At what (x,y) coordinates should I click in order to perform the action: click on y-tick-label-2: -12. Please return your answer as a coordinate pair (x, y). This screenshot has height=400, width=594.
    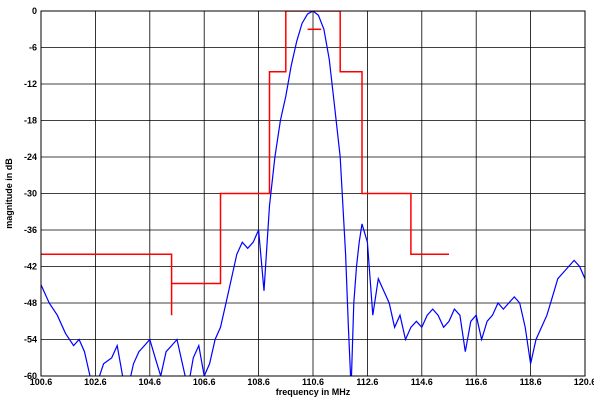
    Looking at the image, I should click on (30, 84).